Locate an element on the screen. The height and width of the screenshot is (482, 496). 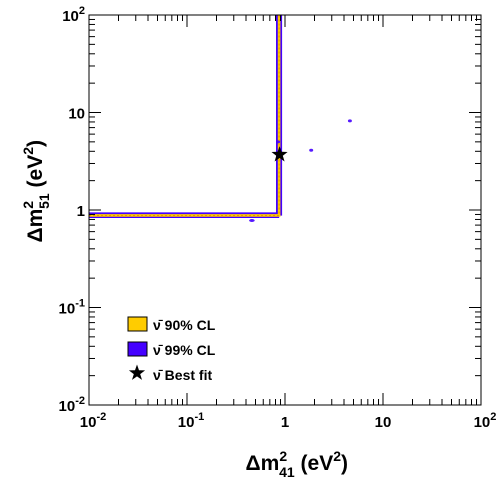
best-fit-marker is located at coordinates (279, 154).